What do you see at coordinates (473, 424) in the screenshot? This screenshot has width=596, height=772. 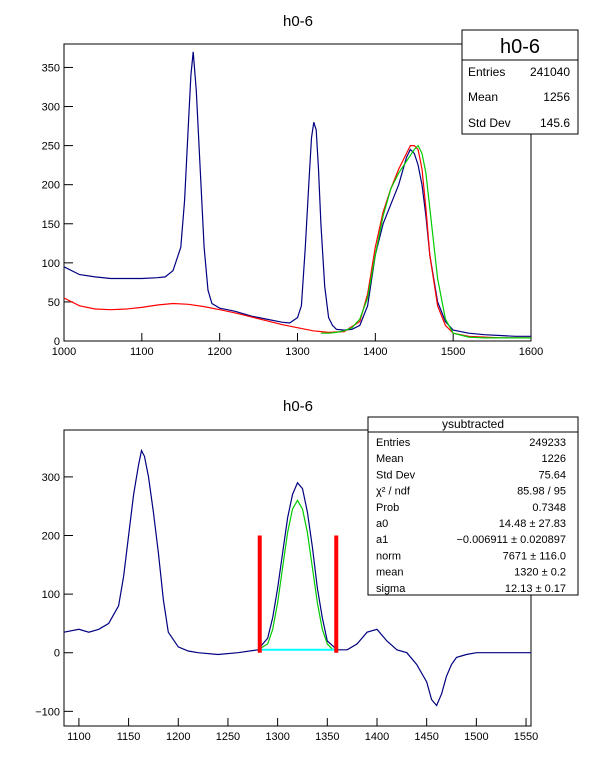 I see `stats-name: ysubtracted` at bounding box center [473, 424].